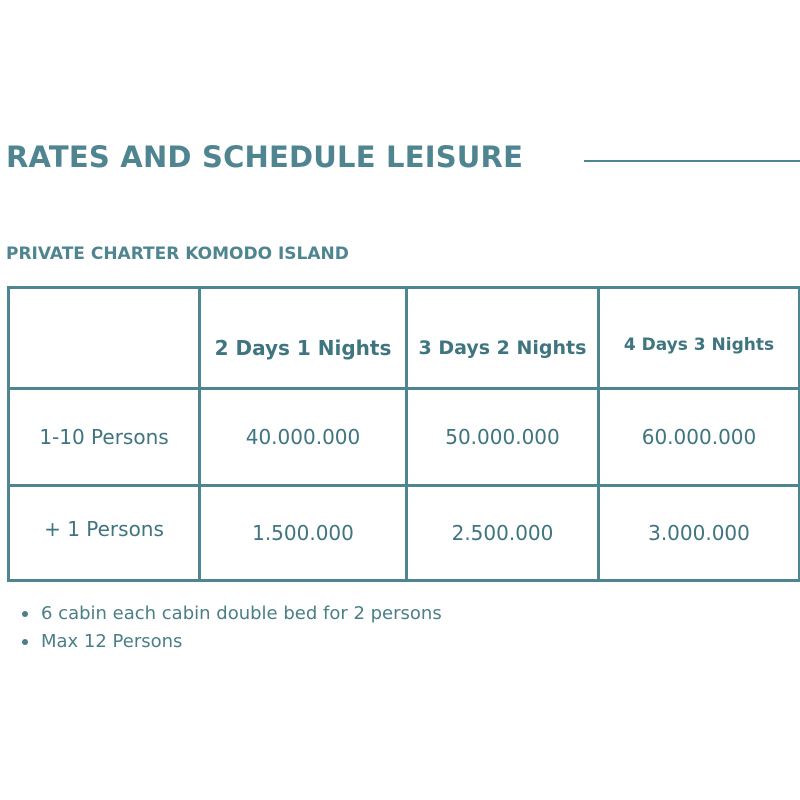  I want to click on column-header-3d2n: 3 Days 2 Nights, so click(502, 338).